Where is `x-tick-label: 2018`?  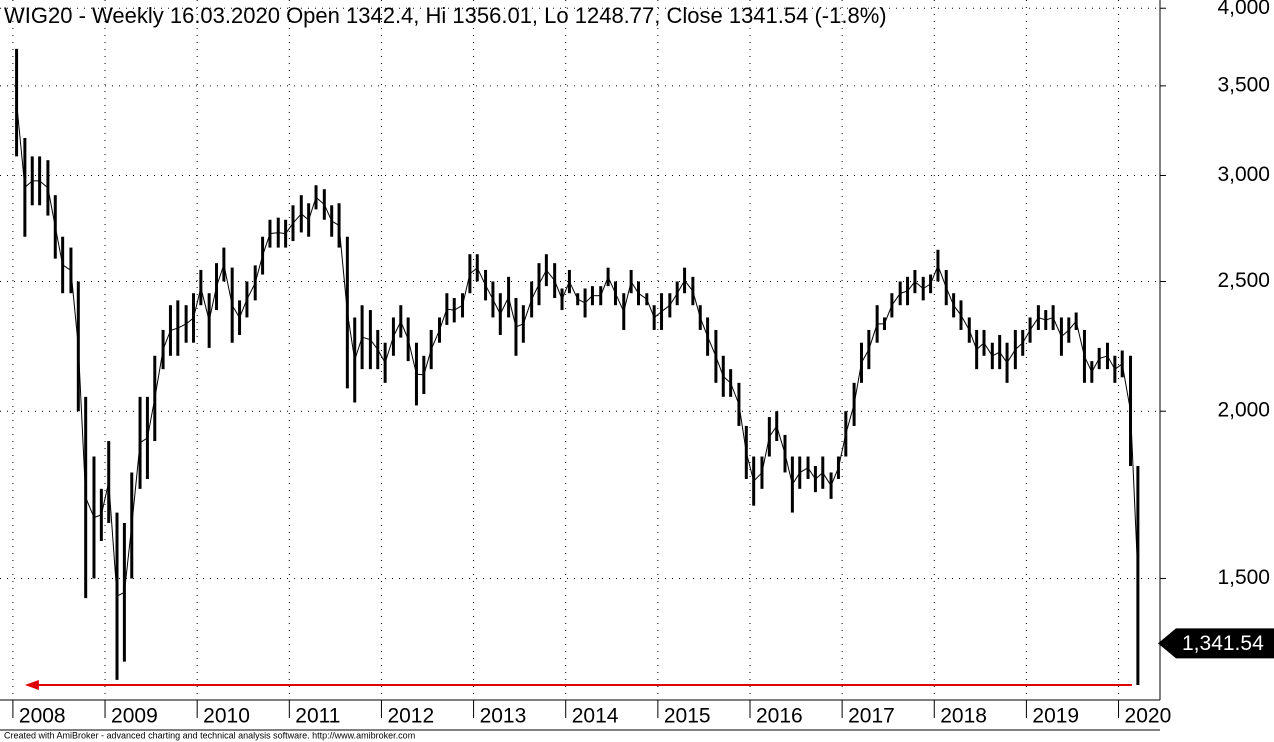 x-tick-label: 2018 is located at coordinates (963, 716).